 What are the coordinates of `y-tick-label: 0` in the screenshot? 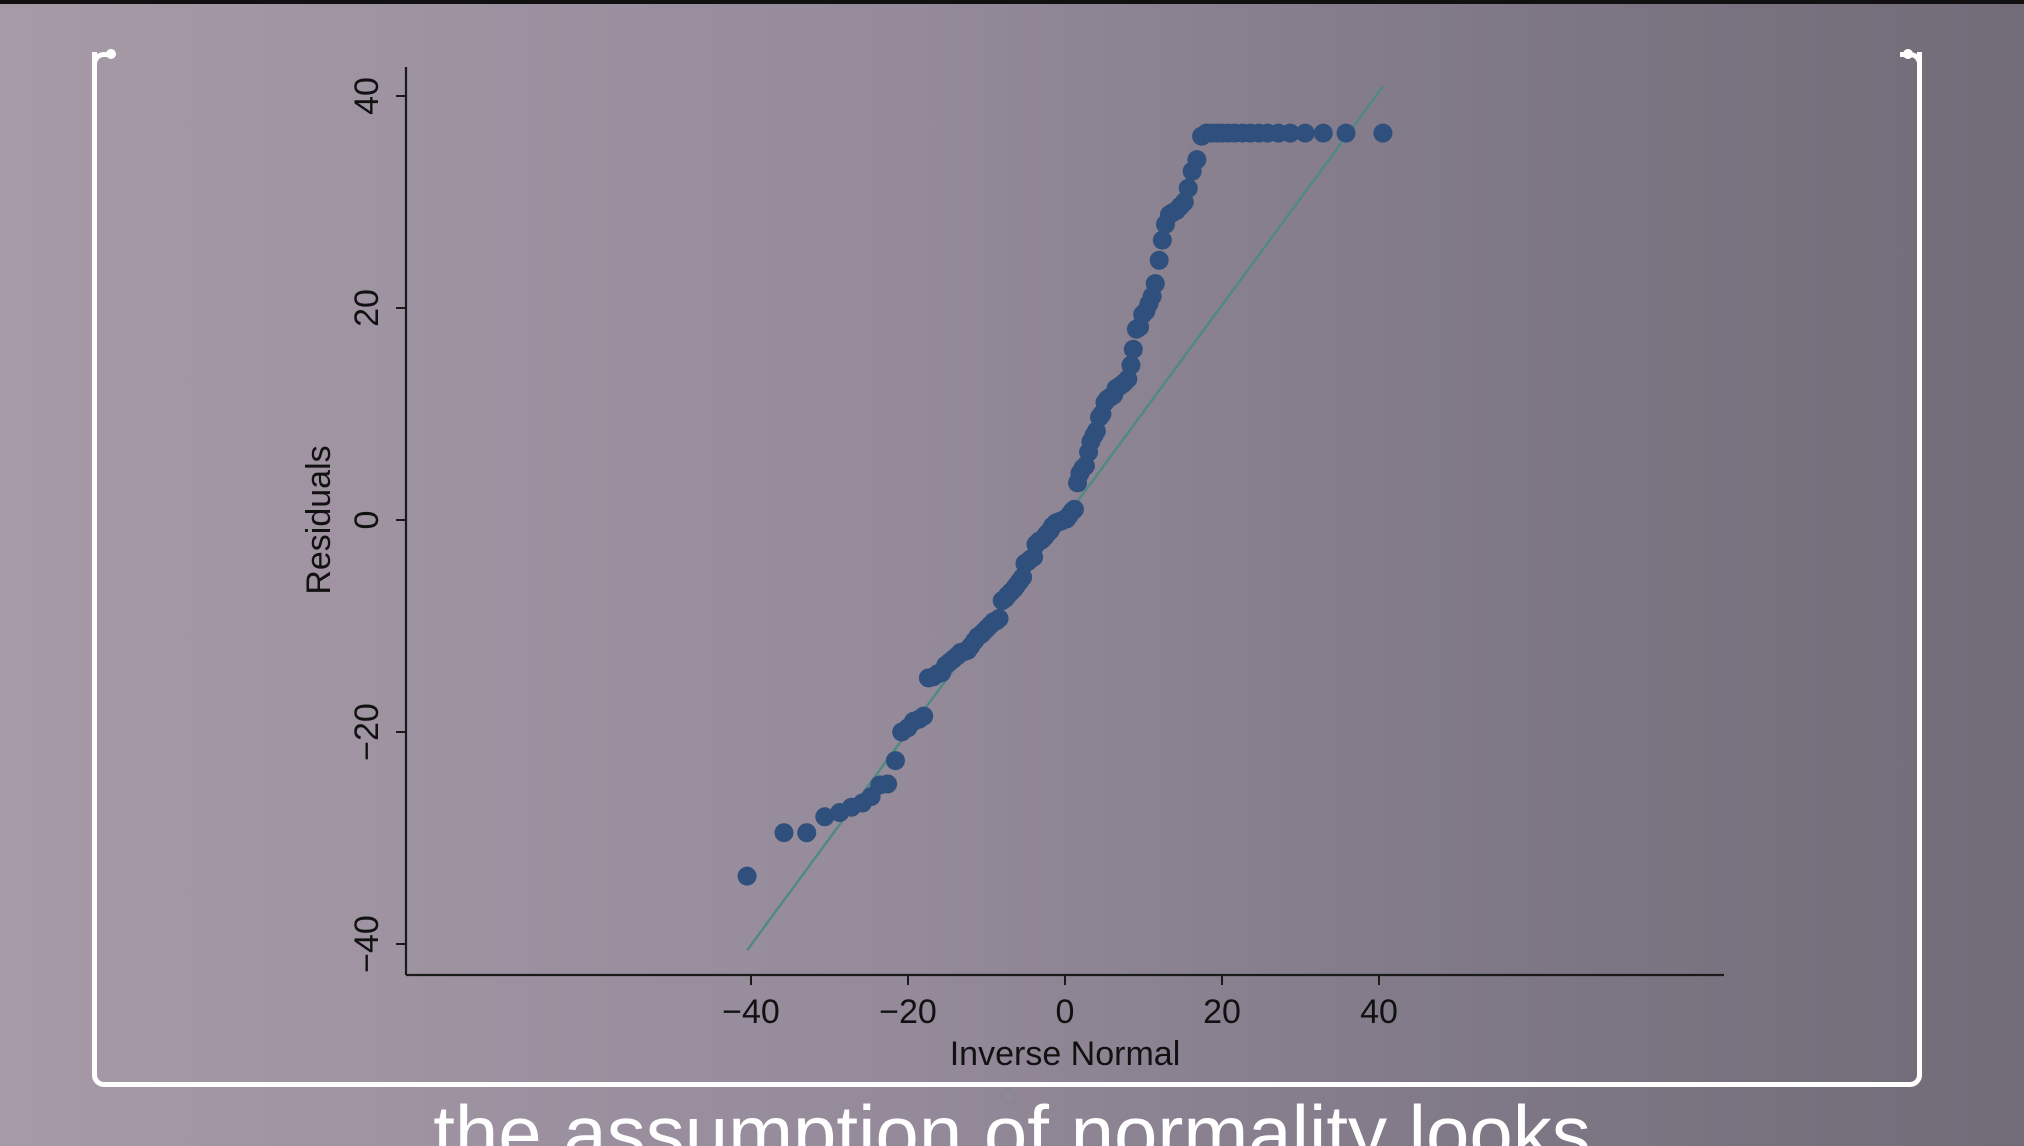 It's located at (367, 520).